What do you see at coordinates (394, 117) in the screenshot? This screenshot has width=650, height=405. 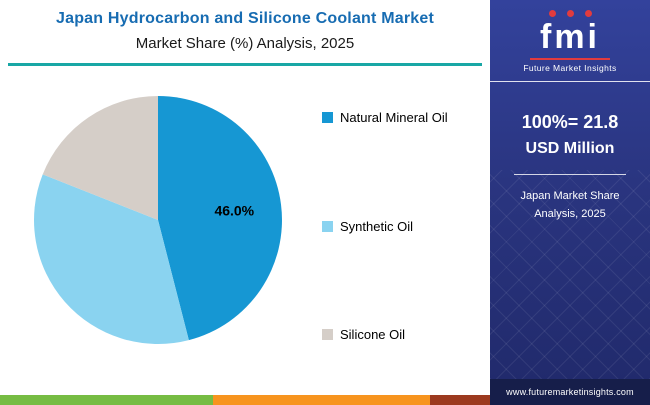 I see `legend-label: Natural Mineral Oil` at bounding box center [394, 117].